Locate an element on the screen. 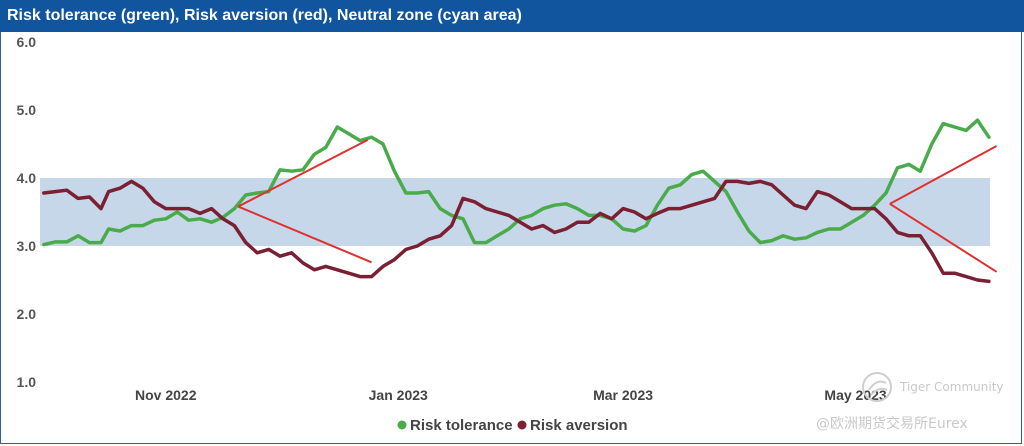 The height and width of the screenshot is (446, 1024). x-tick-label: Mar 2023 is located at coordinates (623, 395).